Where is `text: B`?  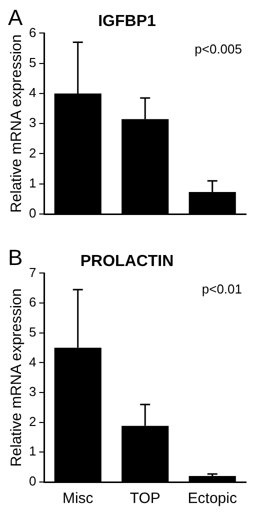
text: B is located at coordinates (15, 257).